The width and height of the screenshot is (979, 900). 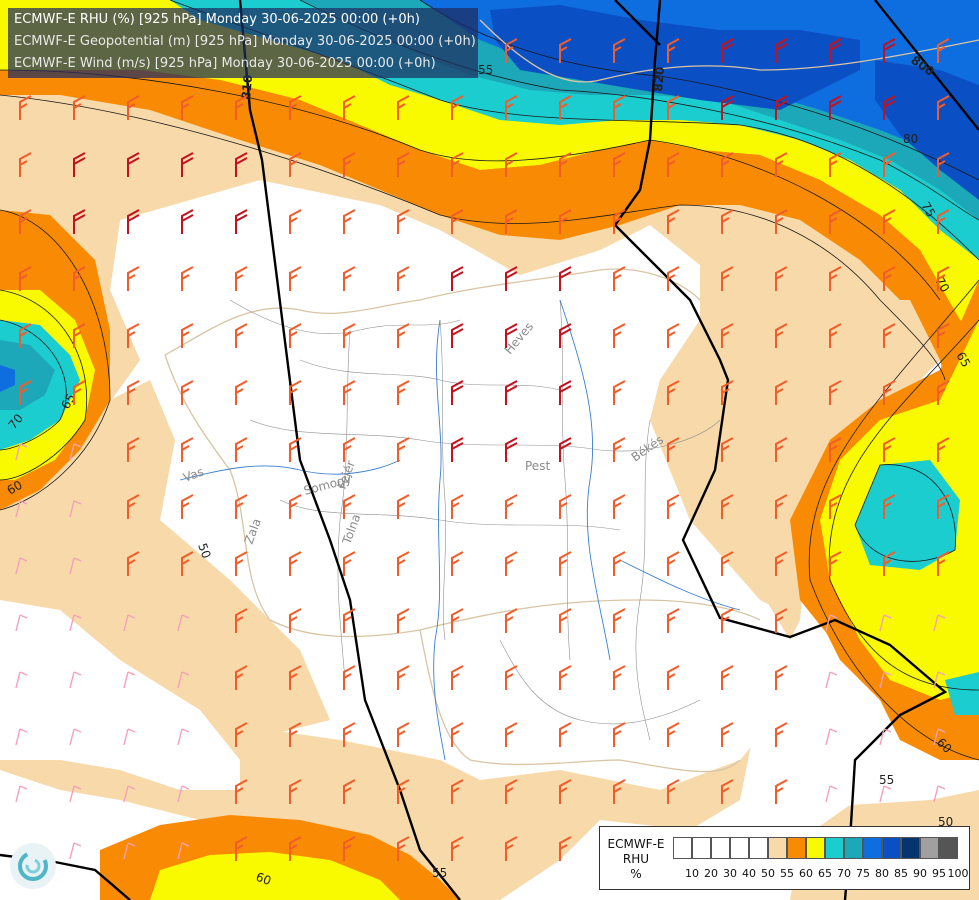 I want to click on legend-tick: 20, so click(x=711, y=873).